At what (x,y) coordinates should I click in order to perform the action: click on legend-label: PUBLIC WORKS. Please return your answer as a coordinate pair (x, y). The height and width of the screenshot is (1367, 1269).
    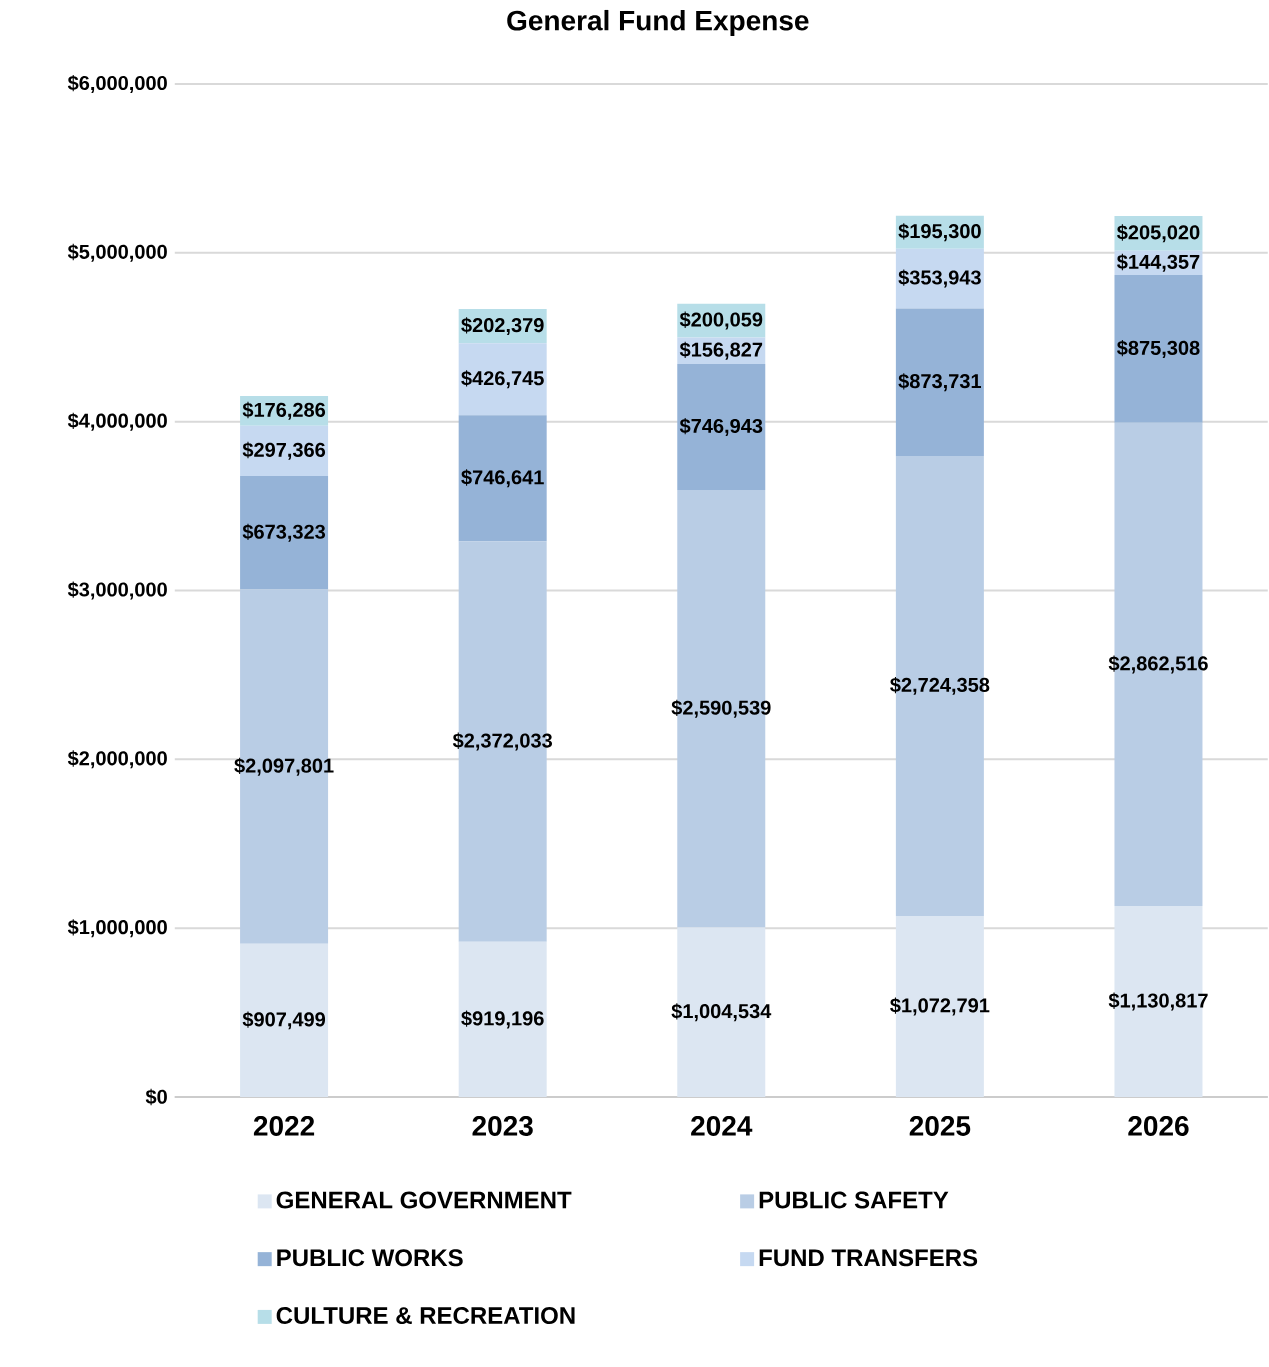
    Looking at the image, I should click on (370, 1258).